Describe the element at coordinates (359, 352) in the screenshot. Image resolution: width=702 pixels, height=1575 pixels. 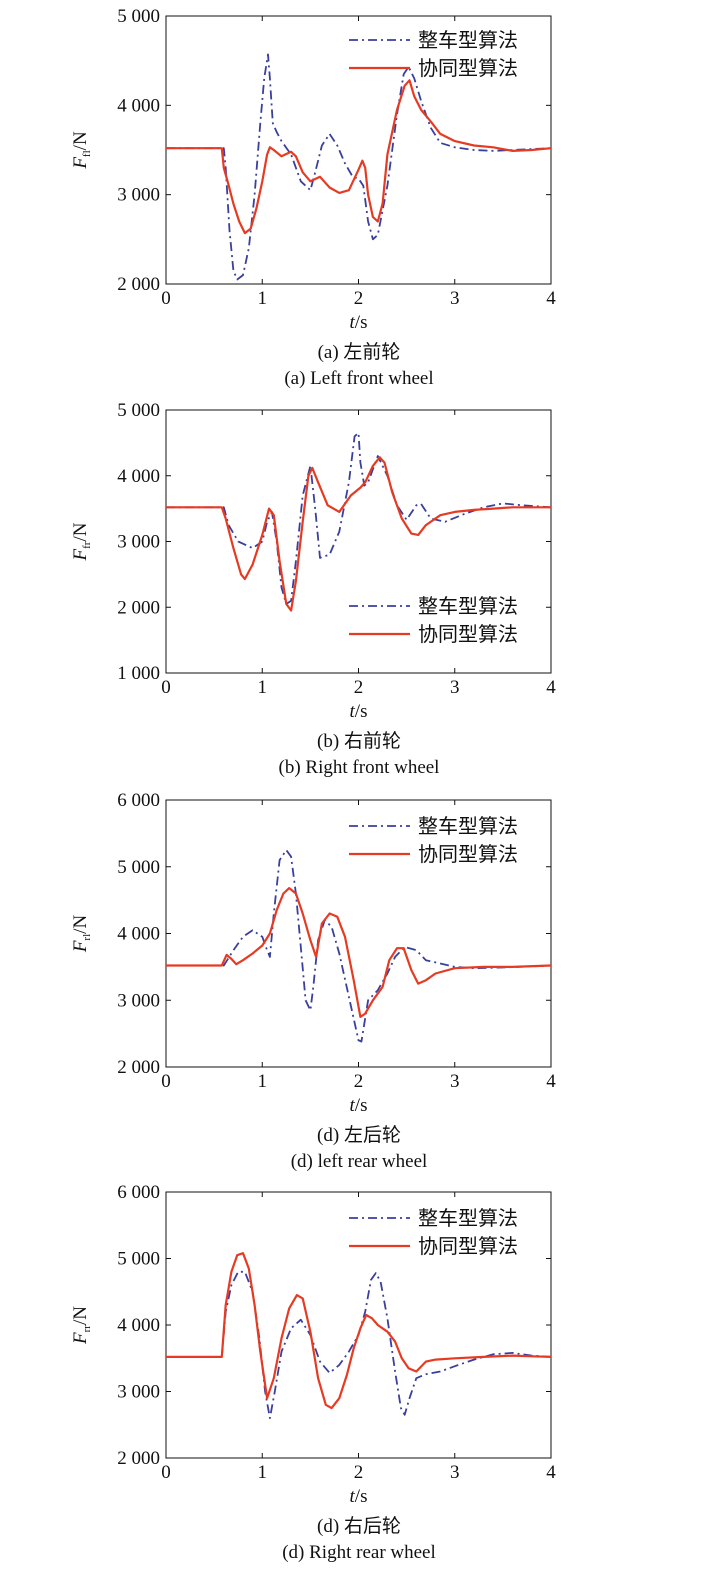
I see `caption-chinese: (a) 左前轮` at that location.